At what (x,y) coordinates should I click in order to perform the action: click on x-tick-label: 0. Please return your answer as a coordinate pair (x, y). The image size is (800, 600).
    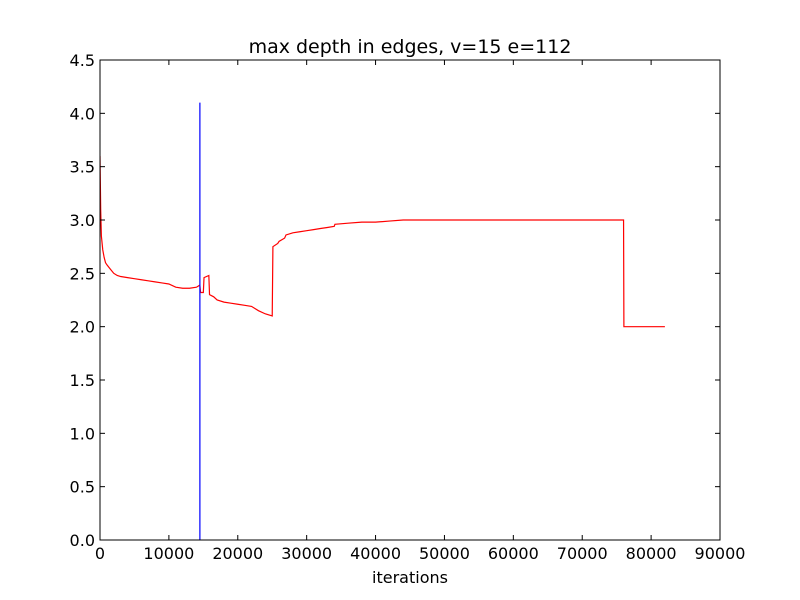
    Looking at the image, I should click on (100, 553).